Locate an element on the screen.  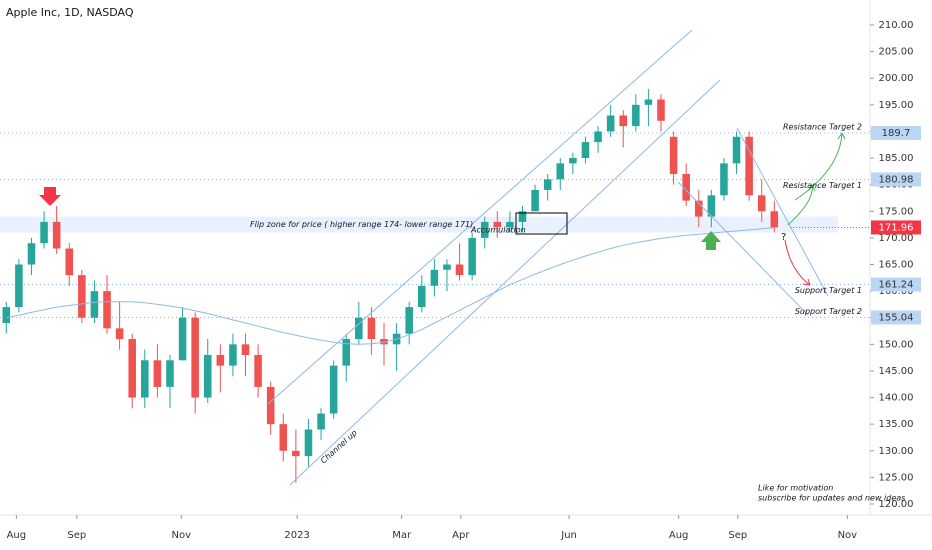
y-tick-label: 135.00 is located at coordinates (896, 424).